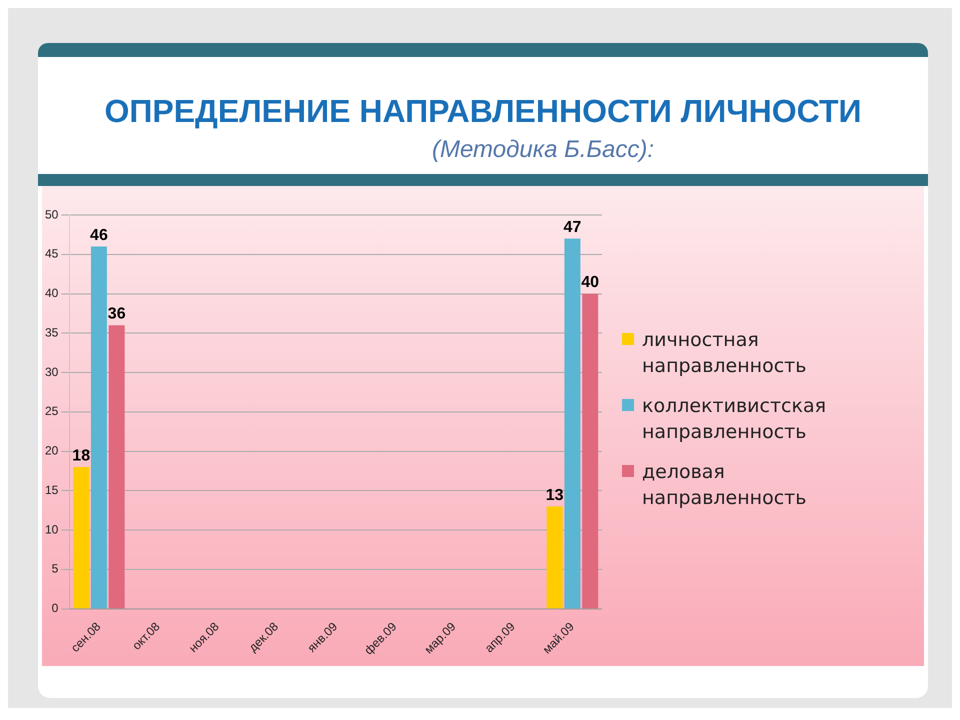 The height and width of the screenshot is (720, 960). I want to click on y-tick-label: 50, so click(51, 214).